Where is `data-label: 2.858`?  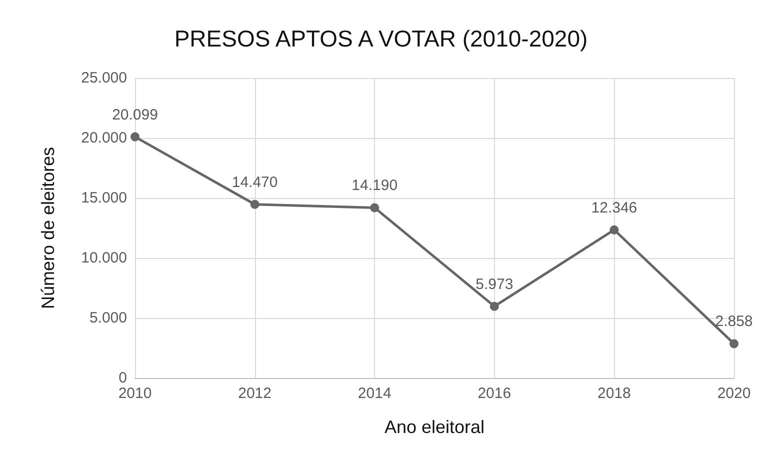
data-label: 2.858 is located at coordinates (734, 321).